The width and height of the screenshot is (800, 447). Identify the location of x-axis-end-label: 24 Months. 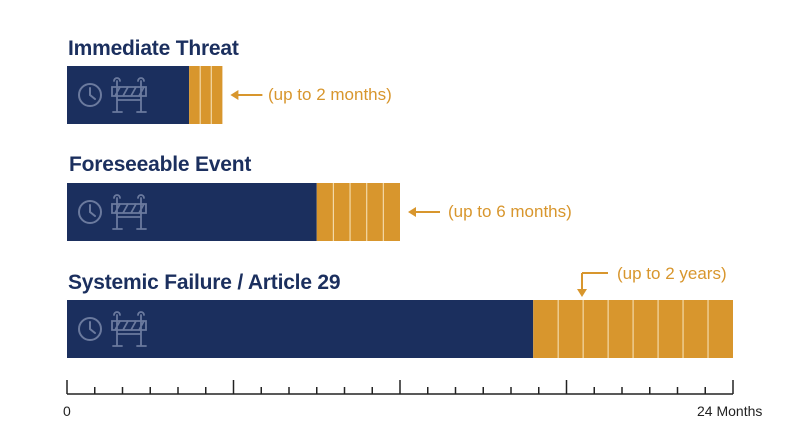
(730, 411).